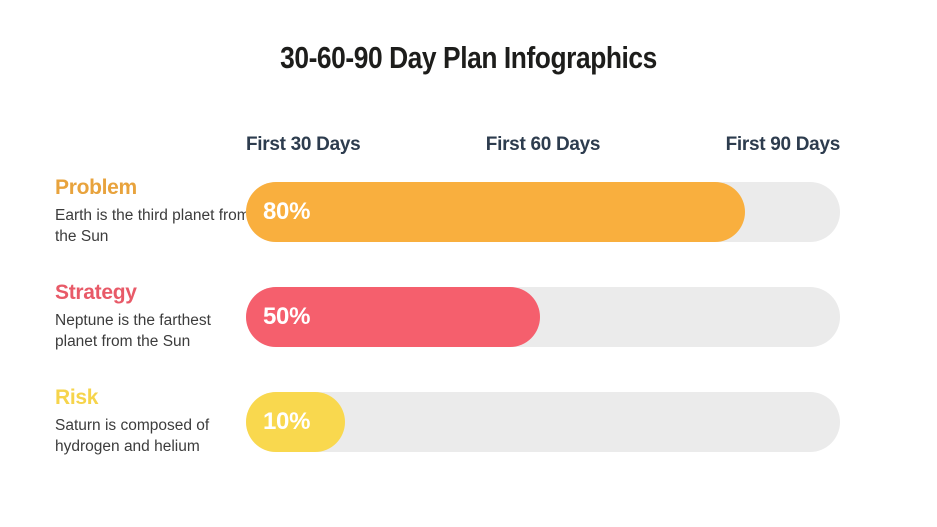 Image resolution: width=937 pixels, height=527 pixels. I want to click on progress-fill-problem: 80%, so click(495, 212).